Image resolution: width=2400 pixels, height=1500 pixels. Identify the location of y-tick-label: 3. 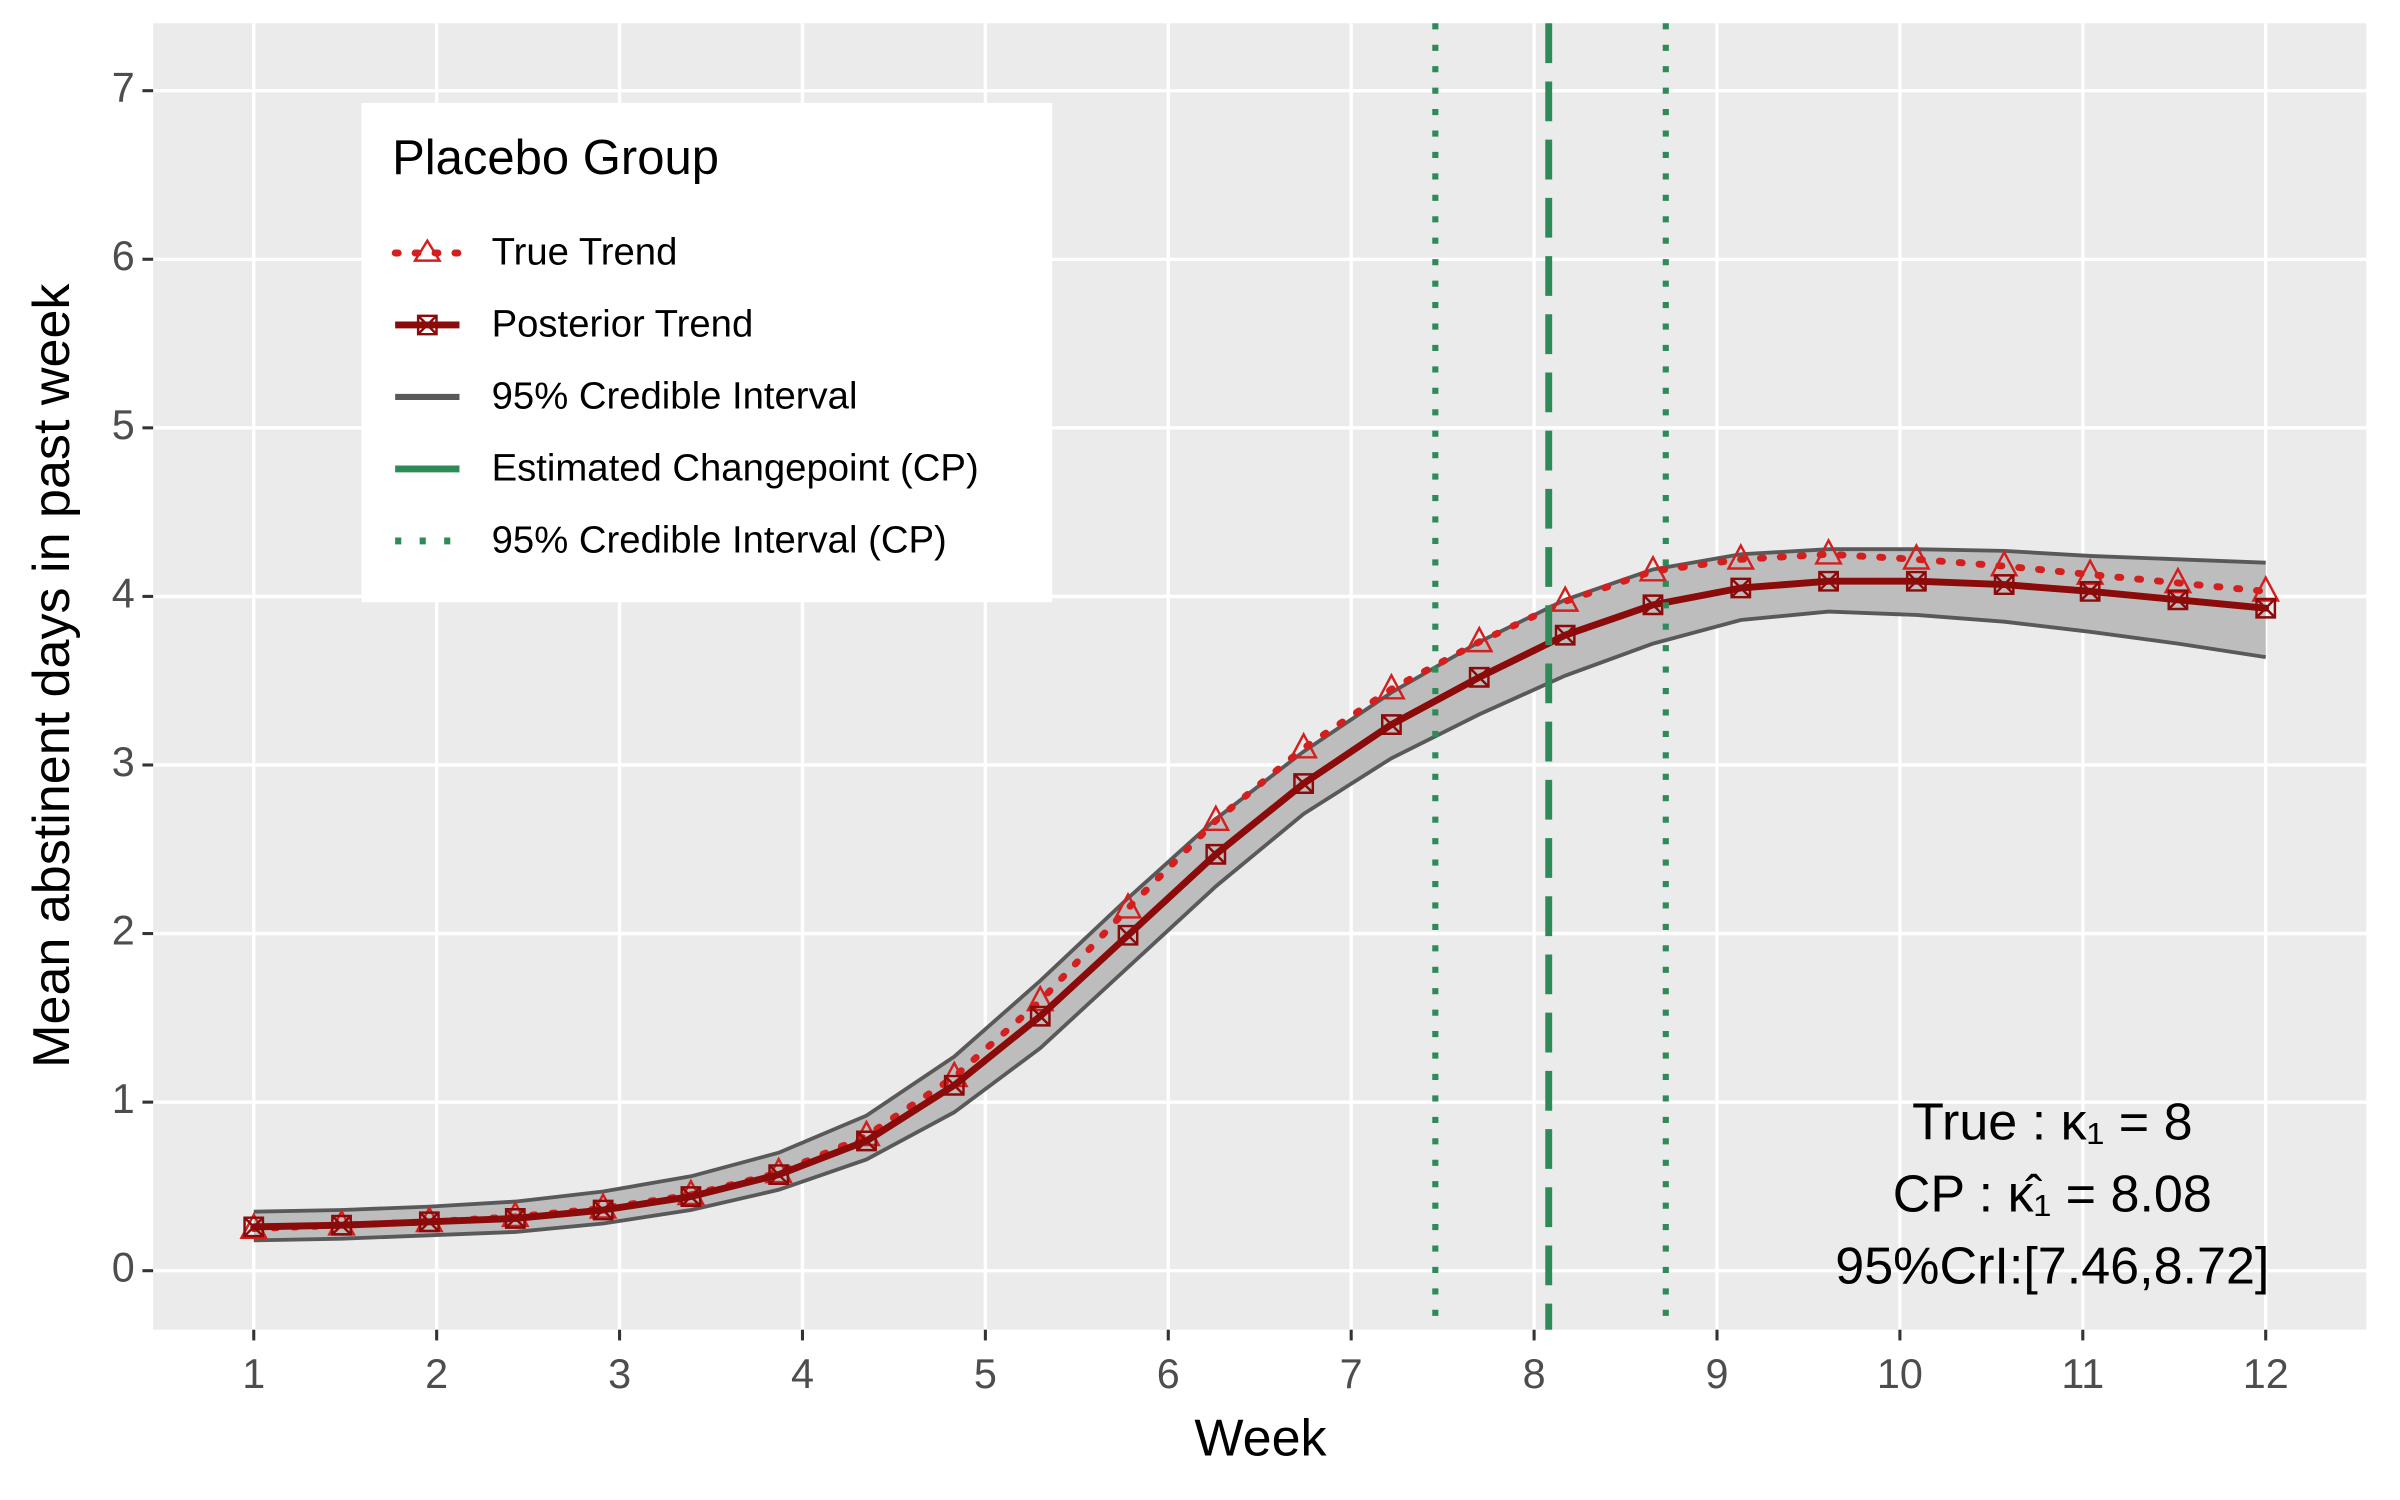
(123, 762).